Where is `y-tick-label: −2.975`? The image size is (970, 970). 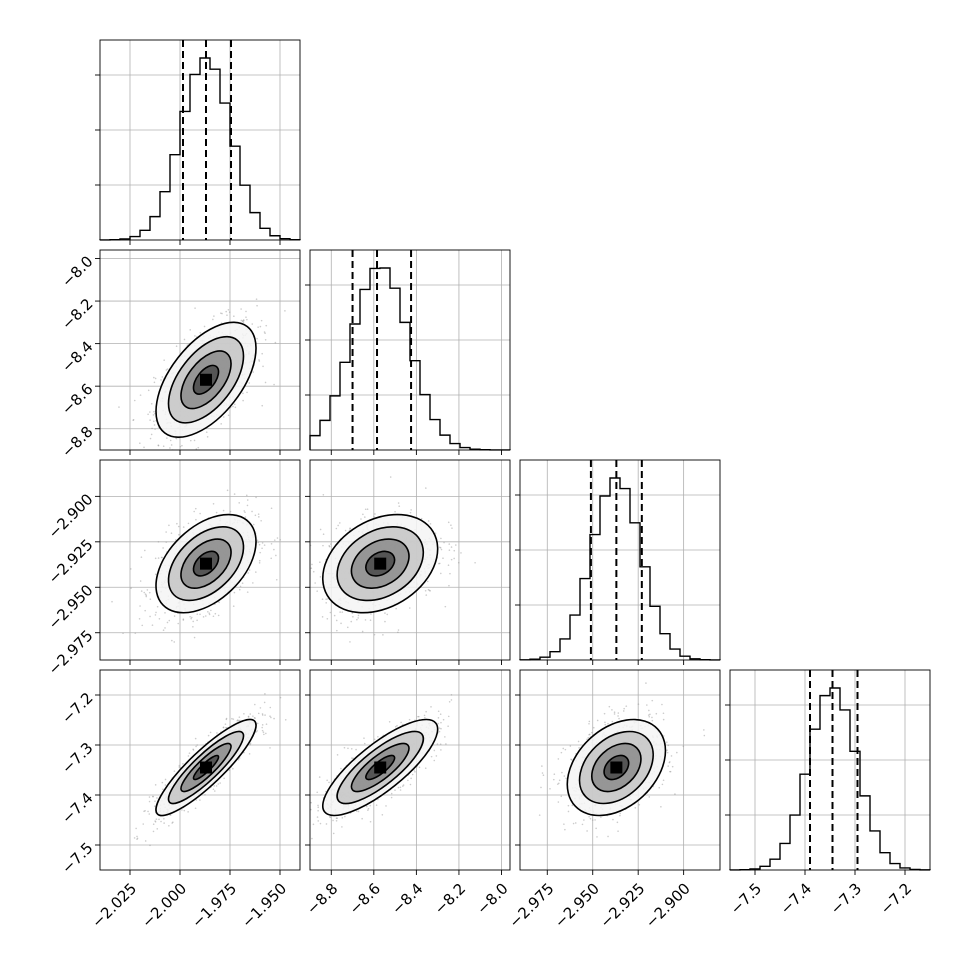 y-tick-label: −2.975 is located at coordinates (71, 653).